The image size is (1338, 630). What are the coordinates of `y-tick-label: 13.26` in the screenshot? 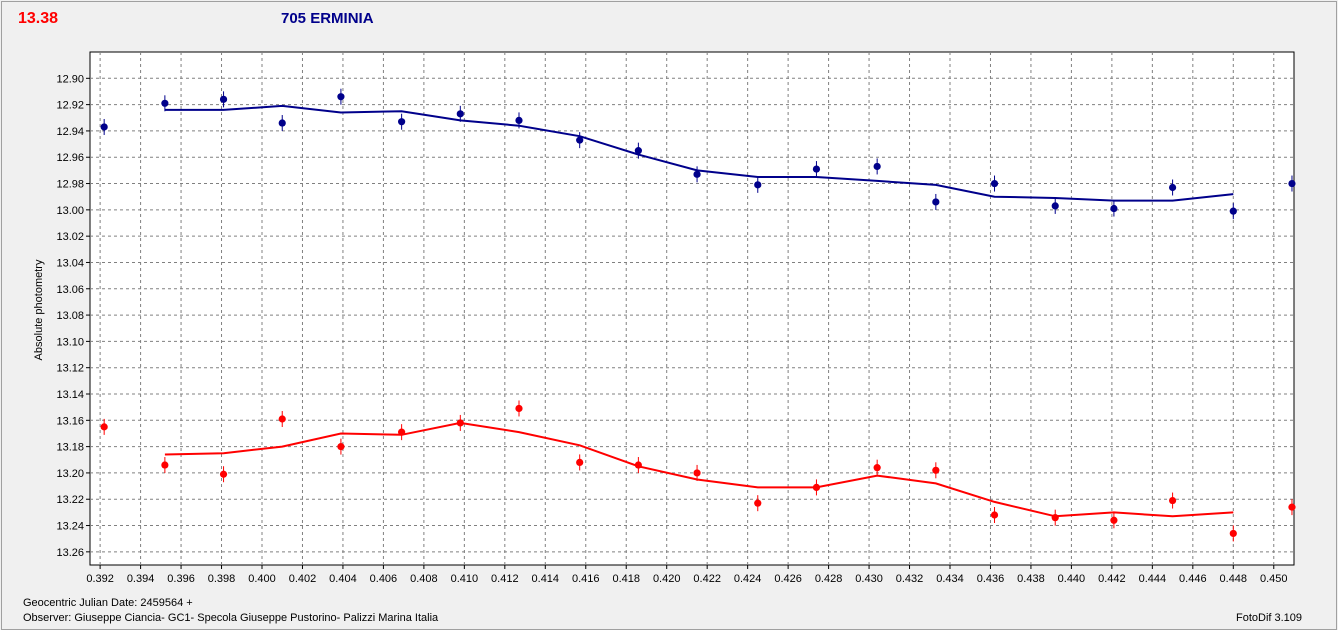 It's located at (70, 553).